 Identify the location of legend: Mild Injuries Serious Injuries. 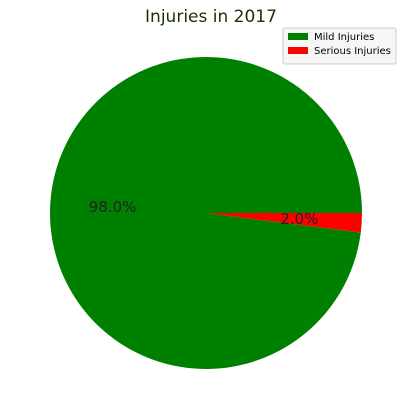
(339, 46).